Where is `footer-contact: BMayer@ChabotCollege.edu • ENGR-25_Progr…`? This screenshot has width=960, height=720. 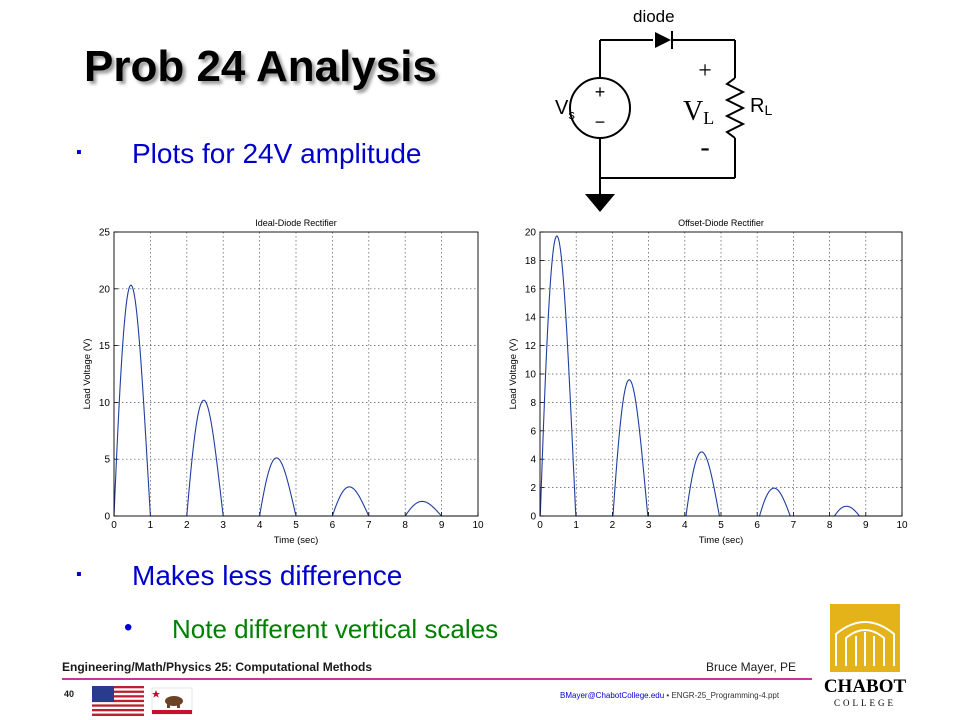 footer-contact: BMayer@ChabotCollege.edu • ENGR-25_Progr… is located at coordinates (669, 695).